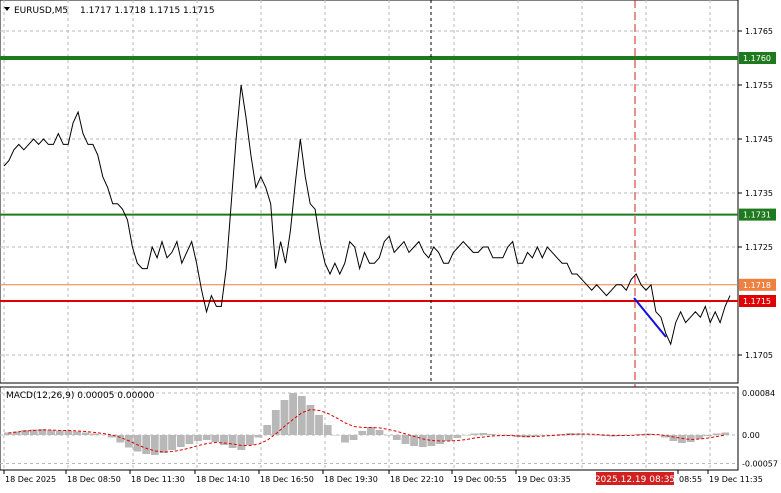  Describe the element at coordinates (751, 435) in the screenshot. I see `macd-tick-label: 0.00` at that location.